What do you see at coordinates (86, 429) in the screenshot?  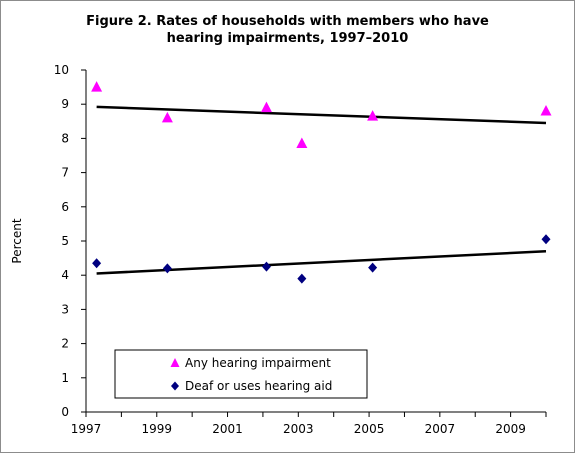 I see `x-tick-label: 1997` at bounding box center [86, 429].